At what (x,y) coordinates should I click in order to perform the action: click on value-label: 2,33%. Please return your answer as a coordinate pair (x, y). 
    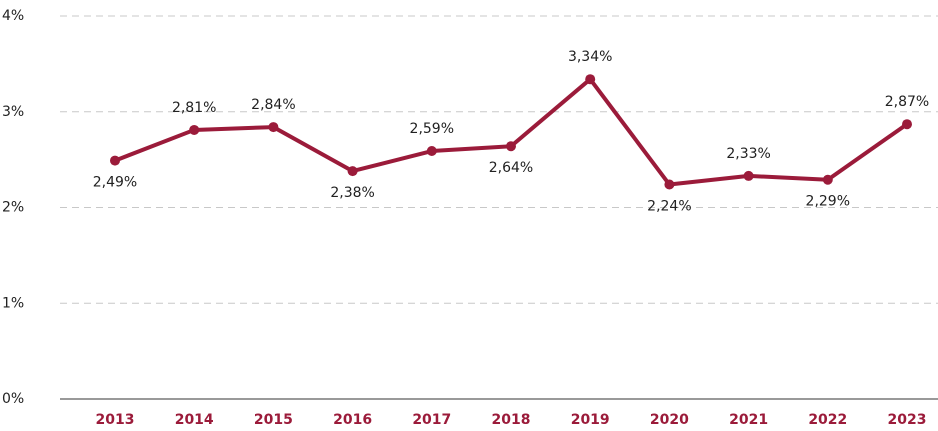
    Looking at the image, I should click on (748, 154).